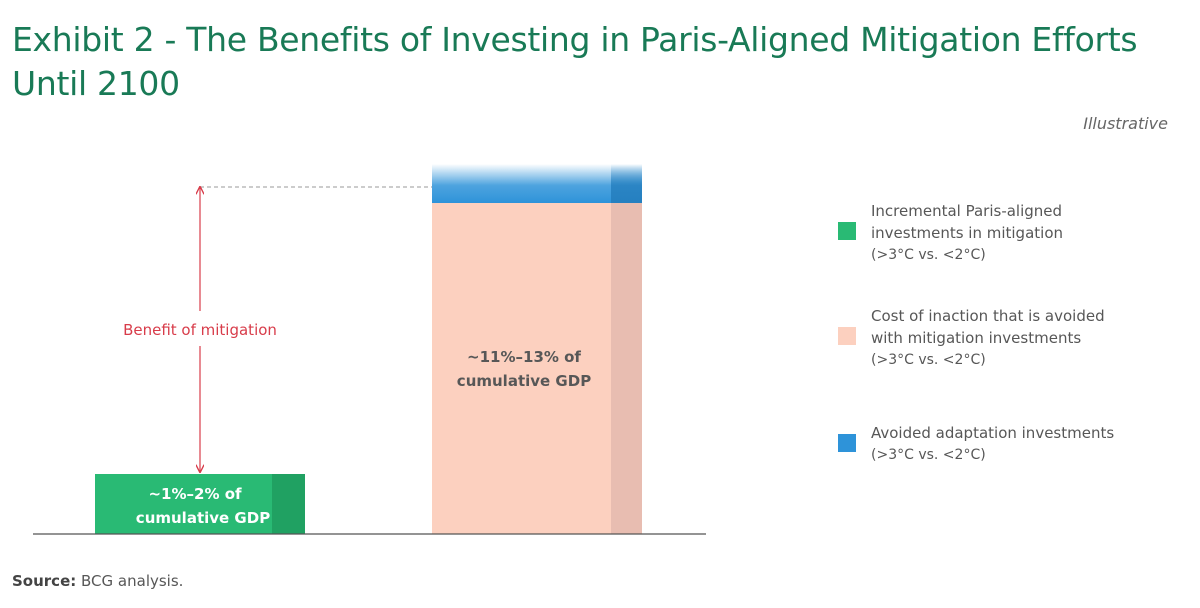  Describe the element at coordinates (200, 330) in the screenshot. I see `benefit-label: Benefit of mitigation` at that location.